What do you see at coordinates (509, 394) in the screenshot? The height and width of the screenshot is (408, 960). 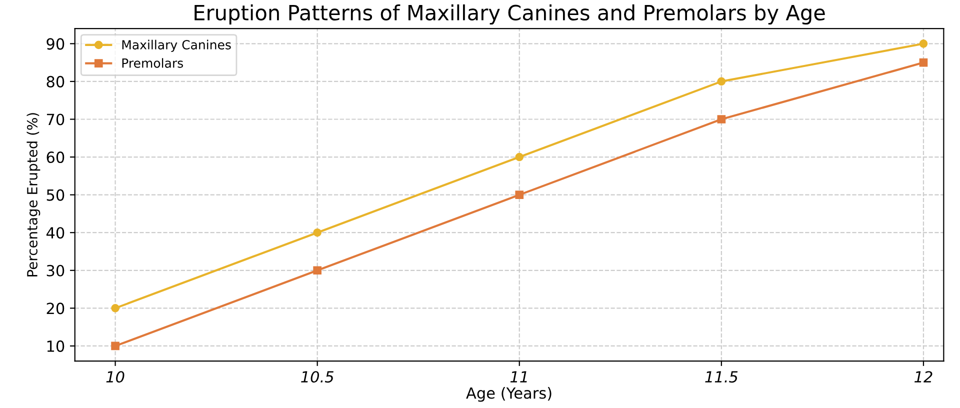 I see `x-axis-title: Age (Years)` at bounding box center [509, 394].